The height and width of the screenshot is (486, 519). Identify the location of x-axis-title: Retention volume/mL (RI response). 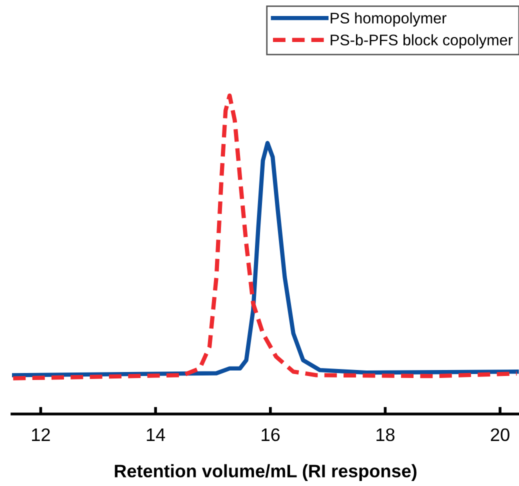
(265, 472).